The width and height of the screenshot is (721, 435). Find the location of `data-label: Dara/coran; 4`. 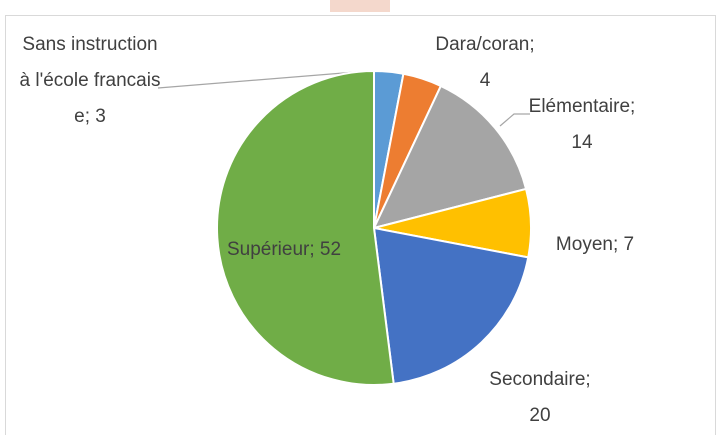

data-label: Dara/coran; 4 is located at coordinates (485, 62).